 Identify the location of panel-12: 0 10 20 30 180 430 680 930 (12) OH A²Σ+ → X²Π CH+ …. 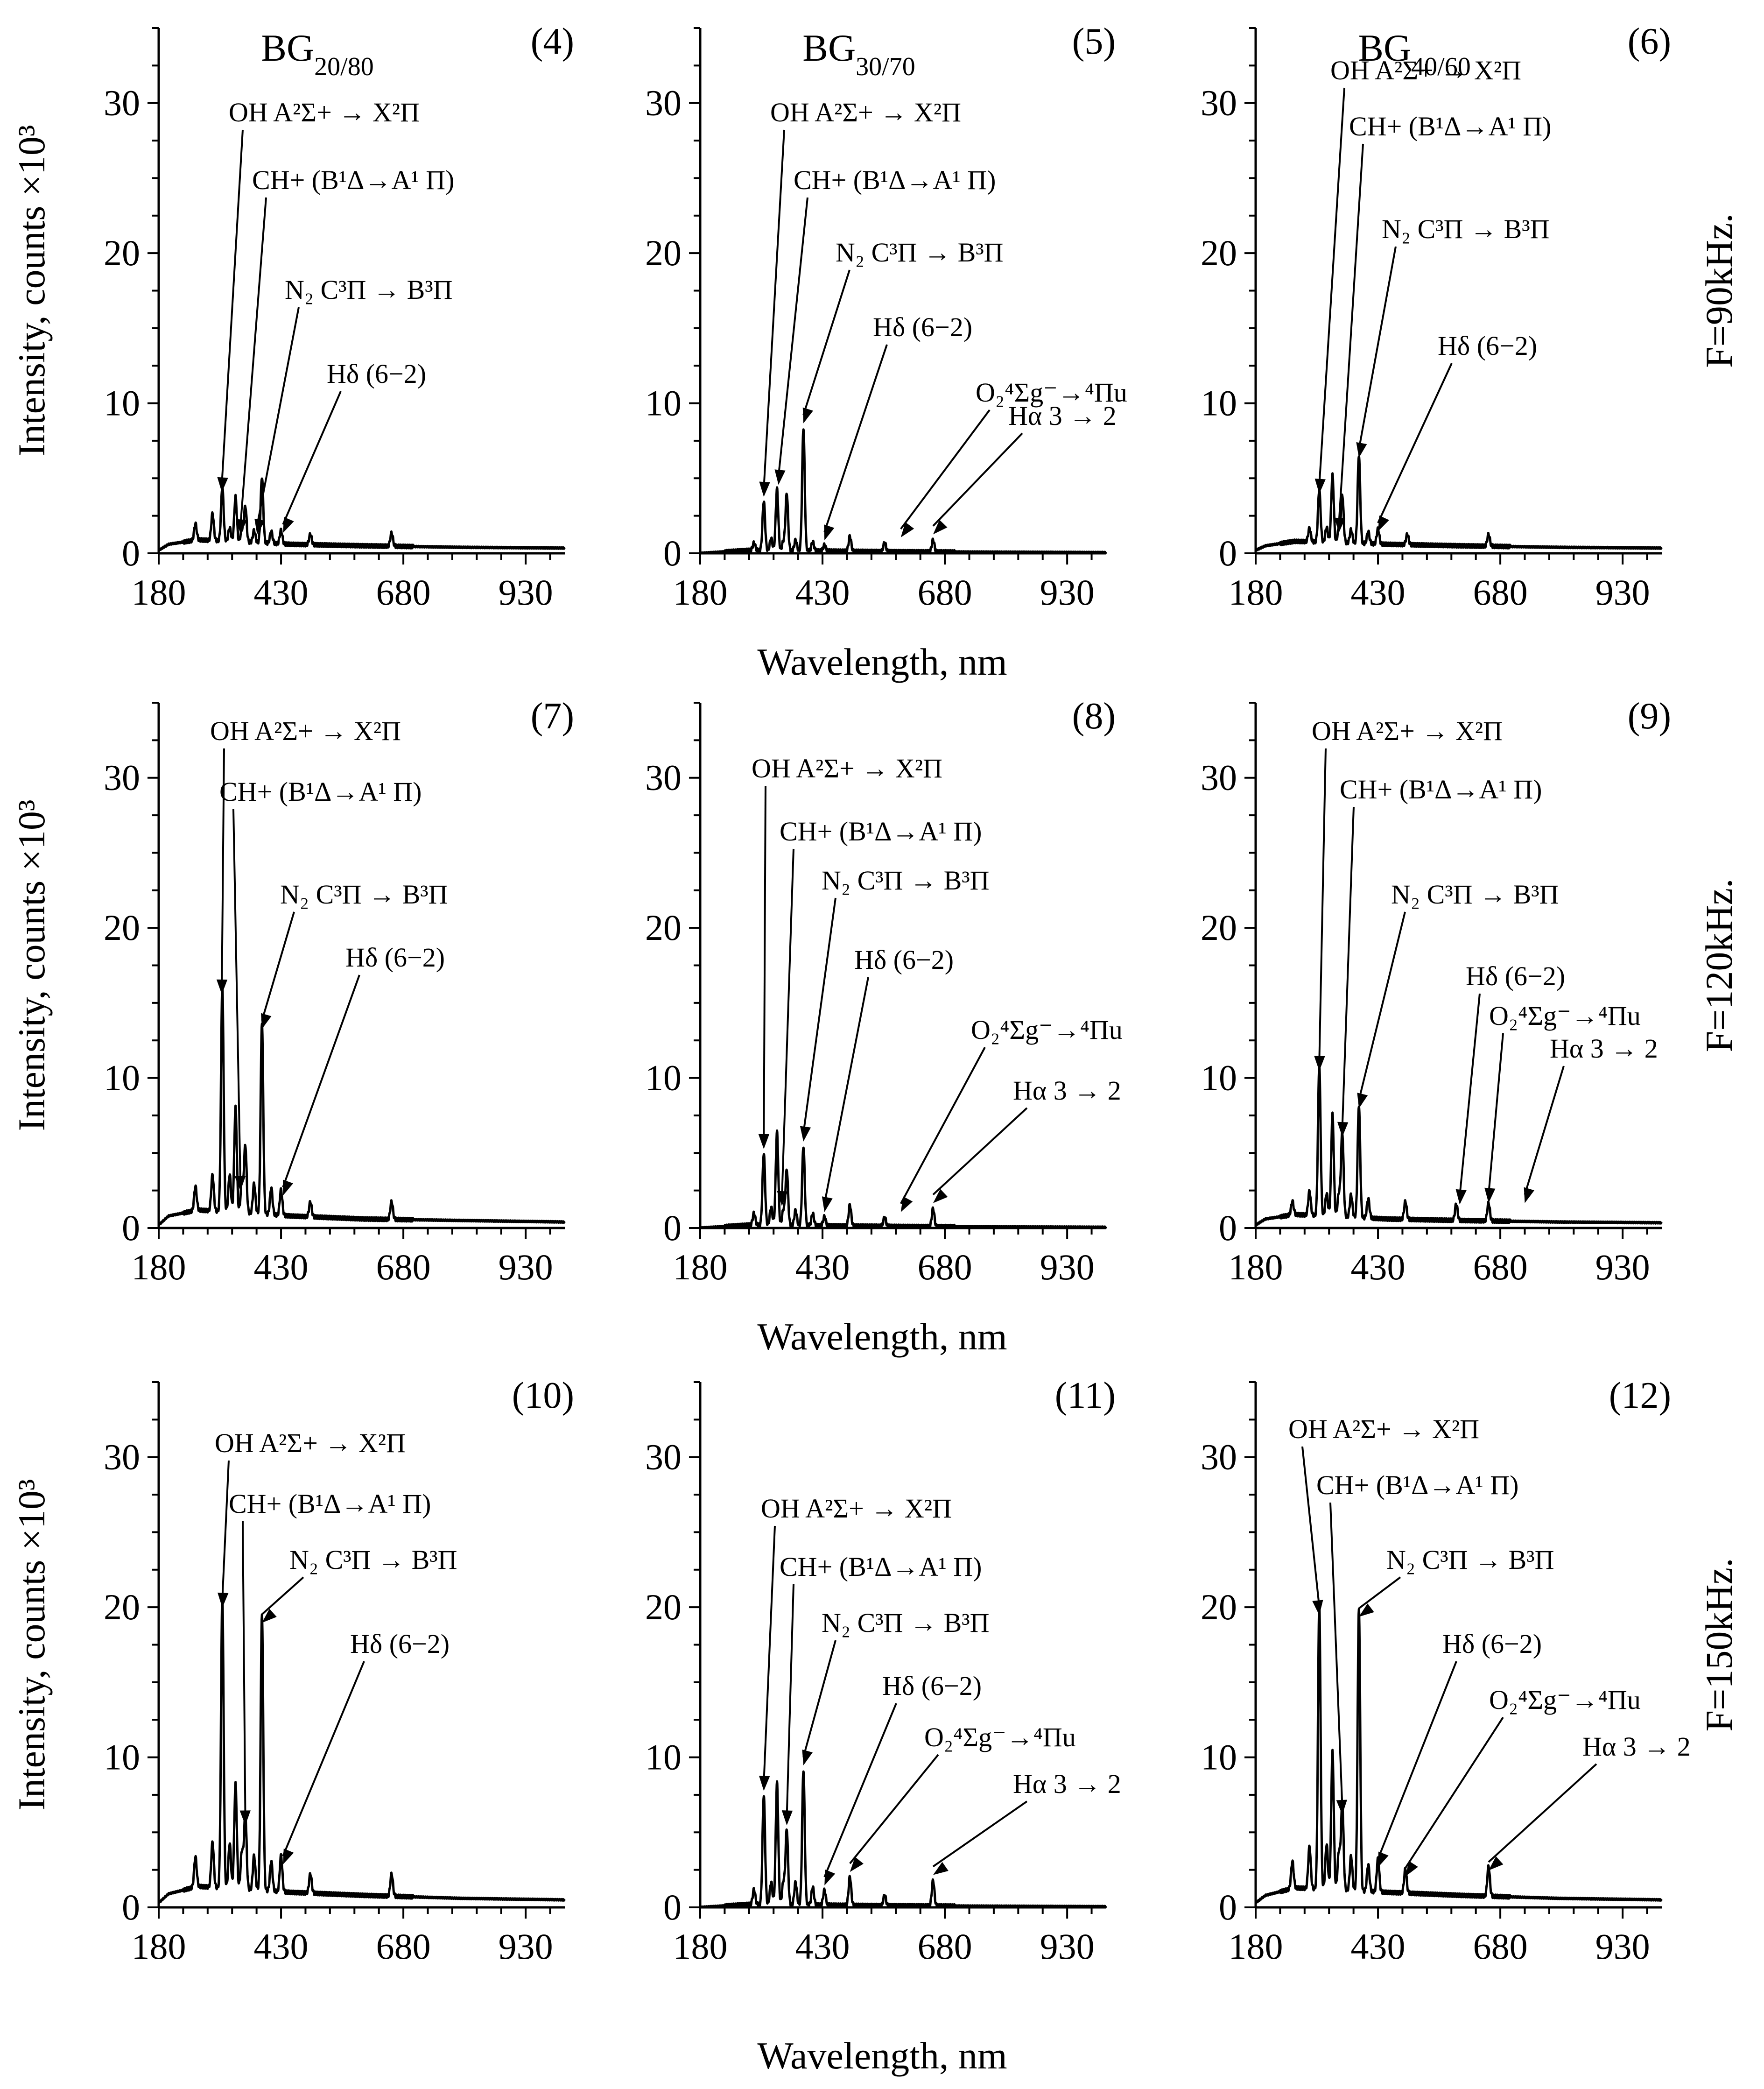
(1470, 1671).